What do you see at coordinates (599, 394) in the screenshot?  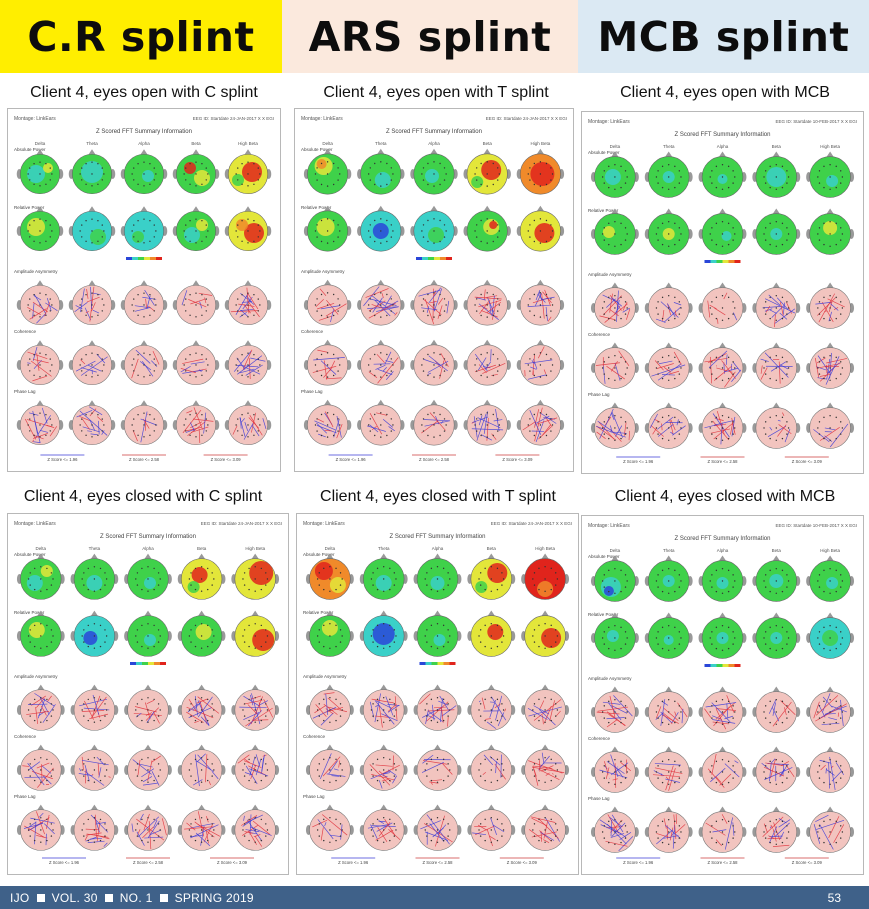 I see `section-label: Phase Lag` at bounding box center [599, 394].